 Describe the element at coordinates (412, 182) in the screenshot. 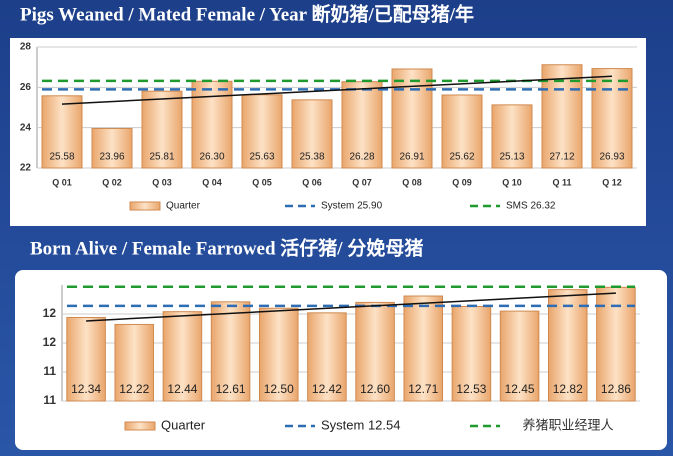

I see `x-tick-label: Q 08` at that location.